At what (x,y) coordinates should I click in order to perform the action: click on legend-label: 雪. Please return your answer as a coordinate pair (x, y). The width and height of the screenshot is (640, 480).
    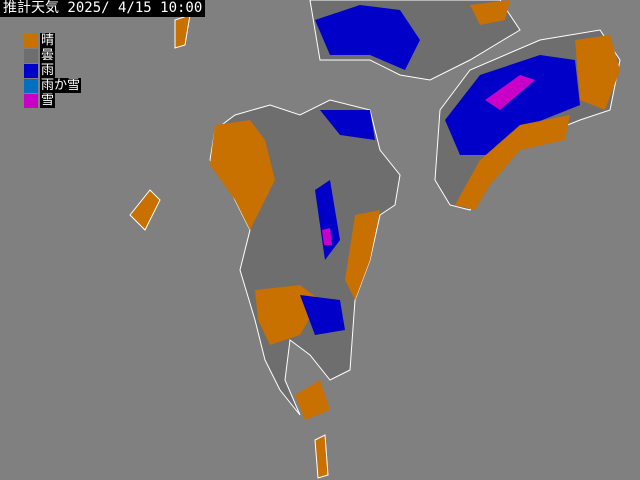
    Looking at the image, I should click on (48, 100).